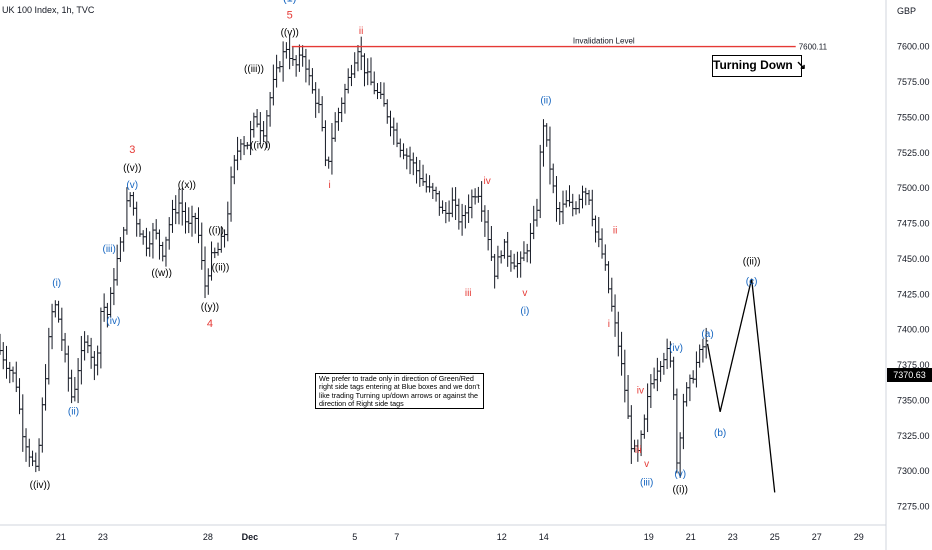 The image size is (932, 550). I want to click on wave-label: (iii), so click(109, 249).